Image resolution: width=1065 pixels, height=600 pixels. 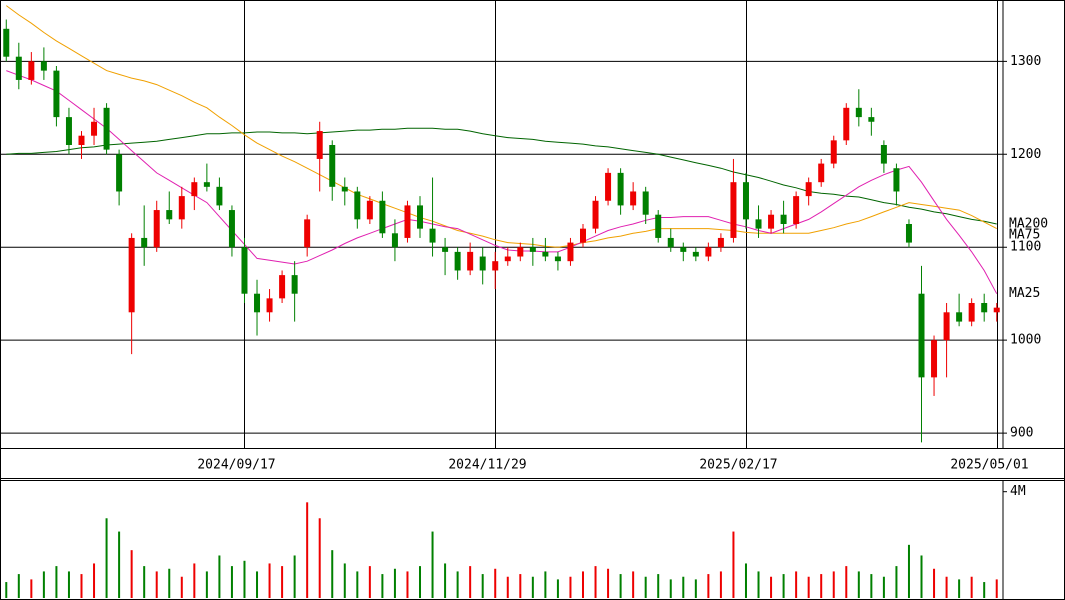 I want to click on x-tick-label: 2024/09/17, so click(x=236, y=465).